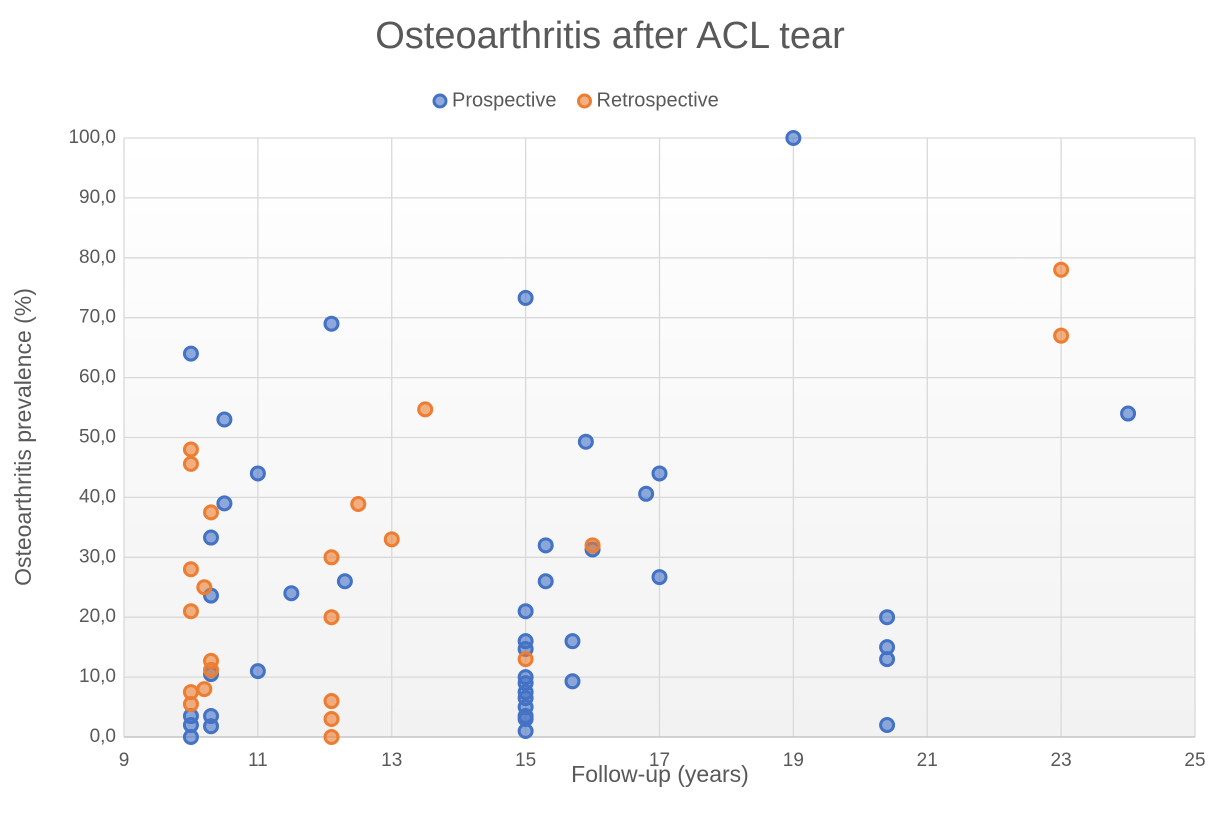 The width and height of the screenshot is (1216, 820). I want to click on x-tick-label: 9, so click(124, 760).